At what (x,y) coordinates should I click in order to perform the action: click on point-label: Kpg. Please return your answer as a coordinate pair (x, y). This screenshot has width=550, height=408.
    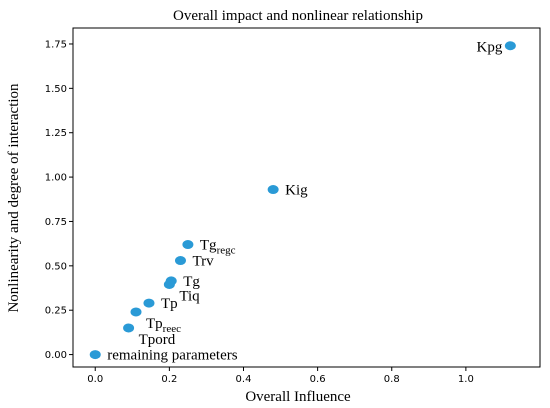
    Looking at the image, I should click on (490, 48).